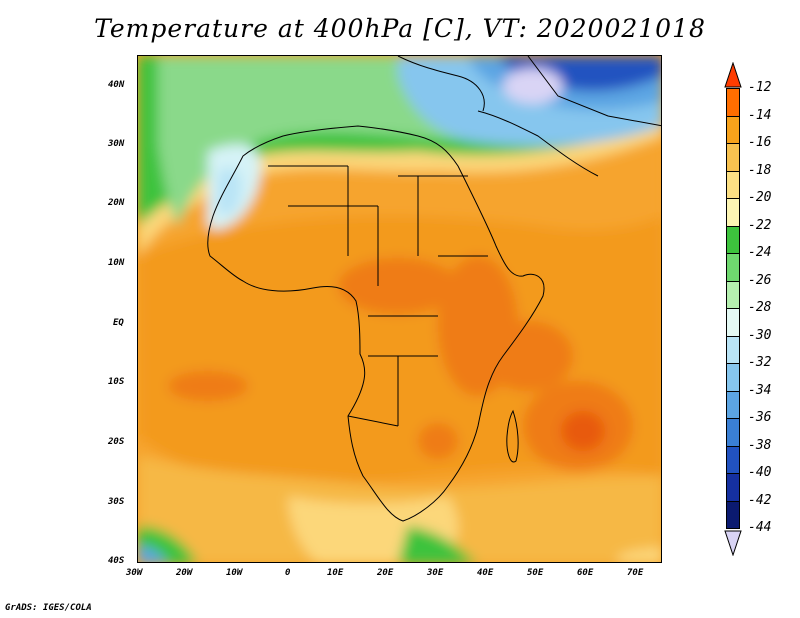 The image size is (800, 618). I want to click on lon-label-20w: 20W, so click(184, 573).